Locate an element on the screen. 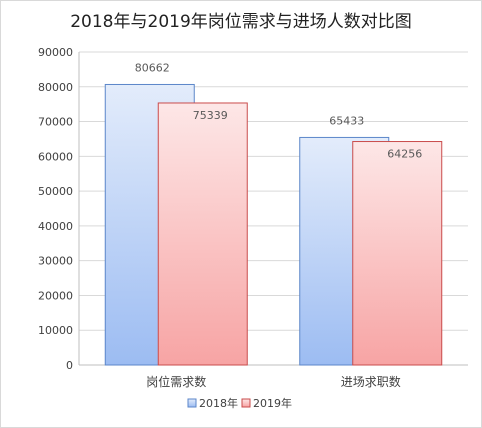 The image size is (482, 428). y-tick-label: 50000 is located at coordinates (55, 191).